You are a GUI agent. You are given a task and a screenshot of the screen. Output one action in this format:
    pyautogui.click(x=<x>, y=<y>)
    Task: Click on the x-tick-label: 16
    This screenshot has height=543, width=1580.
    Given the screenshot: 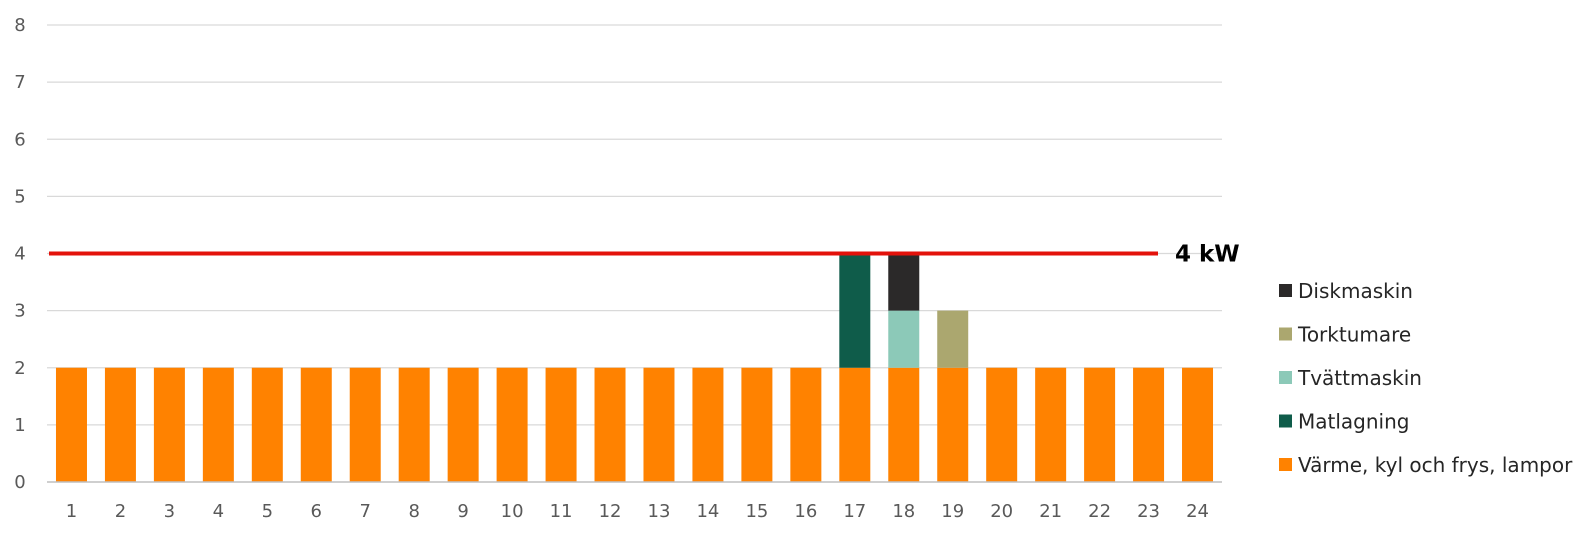 What is the action you would take?
    pyautogui.click(x=805, y=511)
    